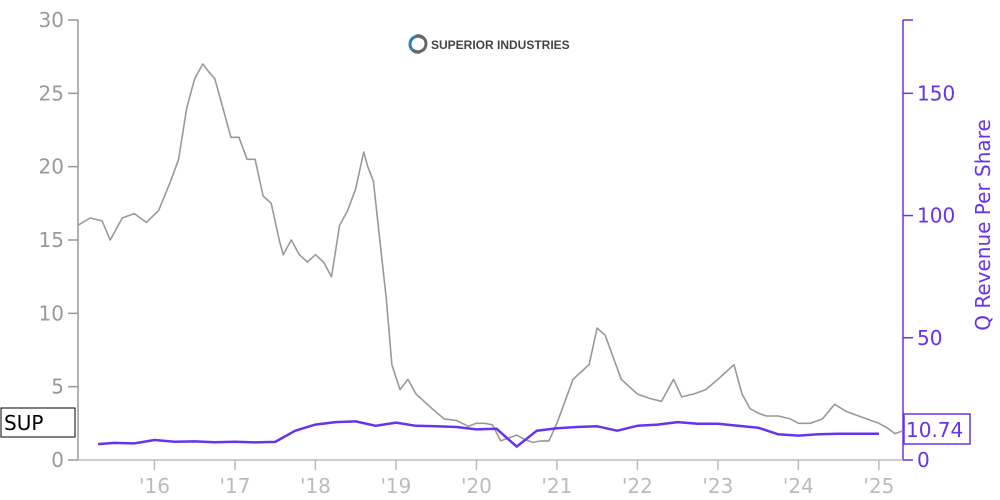  I want to click on x-tick-label: '25, so click(878, 486).